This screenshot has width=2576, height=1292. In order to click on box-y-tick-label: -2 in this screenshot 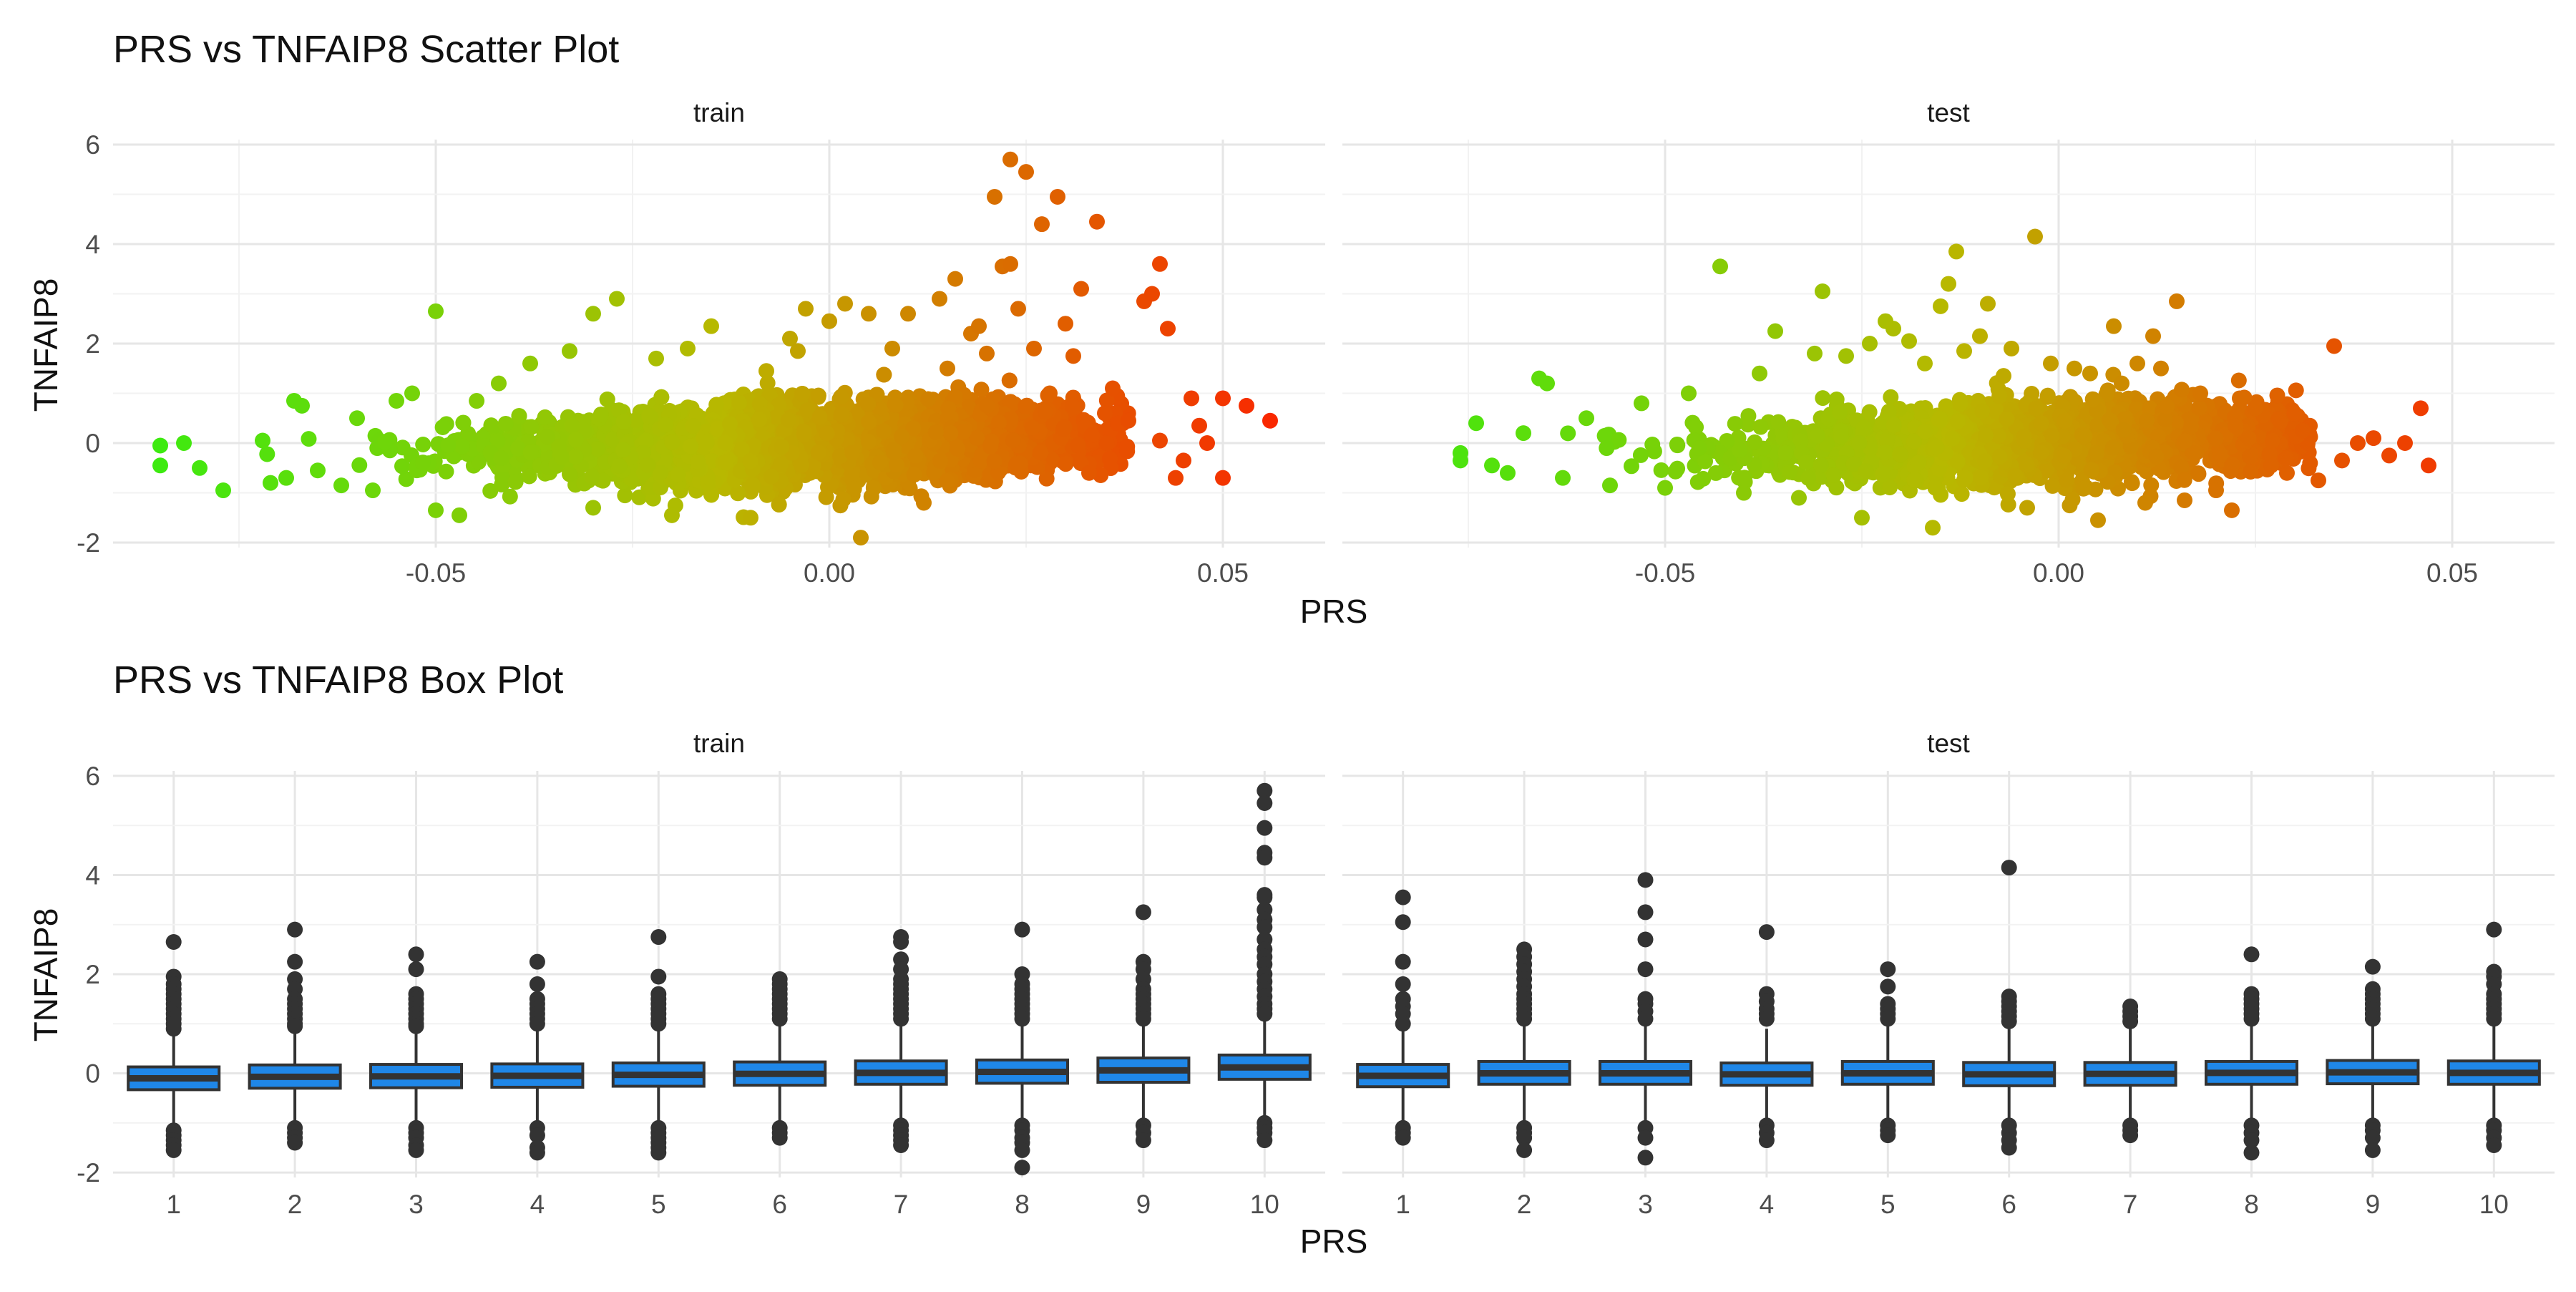, I will do `click(88, 1172)`.